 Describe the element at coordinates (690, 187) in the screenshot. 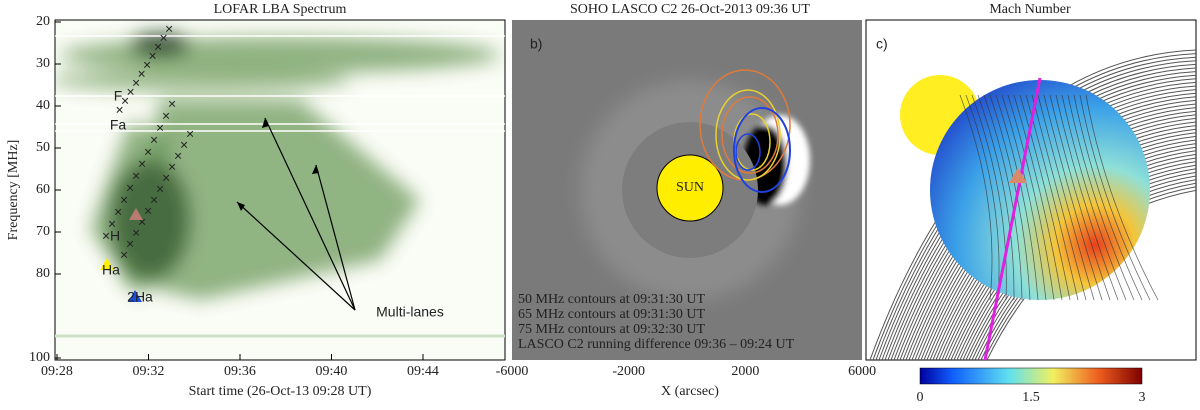

I see `sun-label: SUN` at that location.